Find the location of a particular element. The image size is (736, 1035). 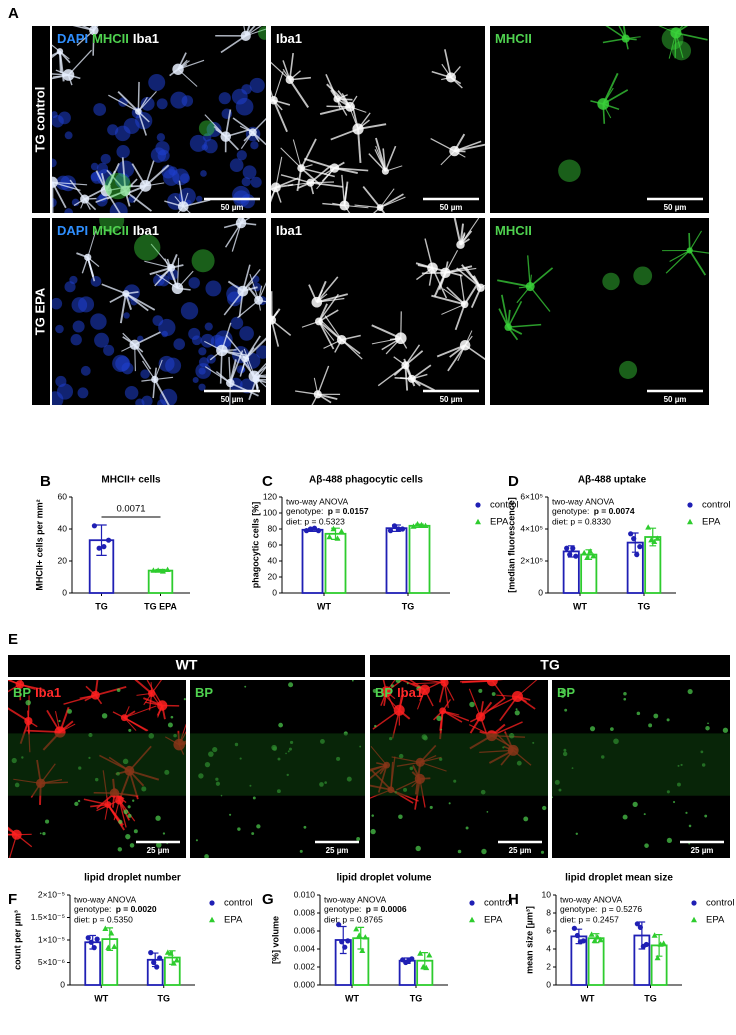

y-tick-label: 6 is located at coordinates (548, 930).